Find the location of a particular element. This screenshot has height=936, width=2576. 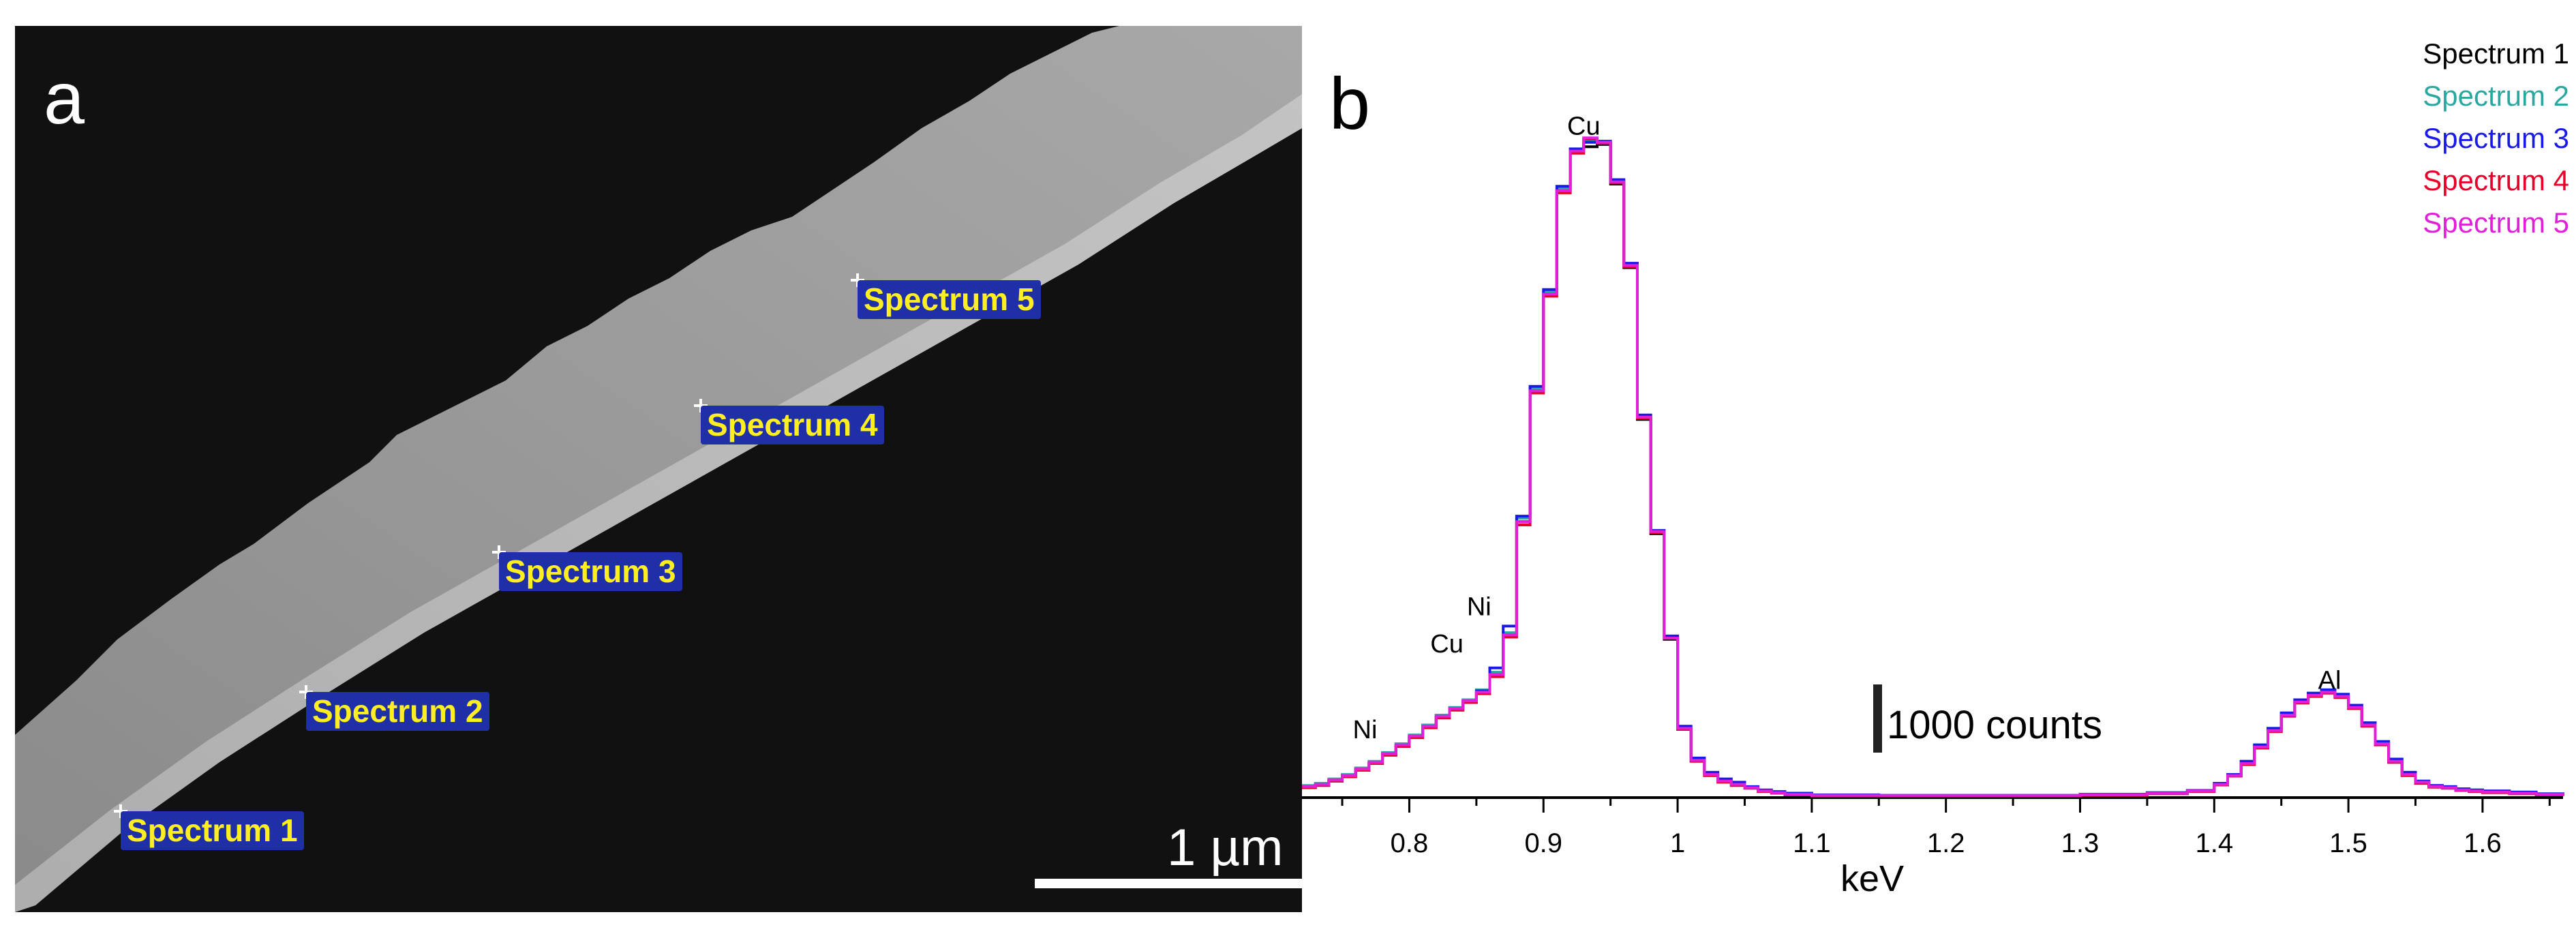

spectrum-1-marker is located at coordinates (121, 811).